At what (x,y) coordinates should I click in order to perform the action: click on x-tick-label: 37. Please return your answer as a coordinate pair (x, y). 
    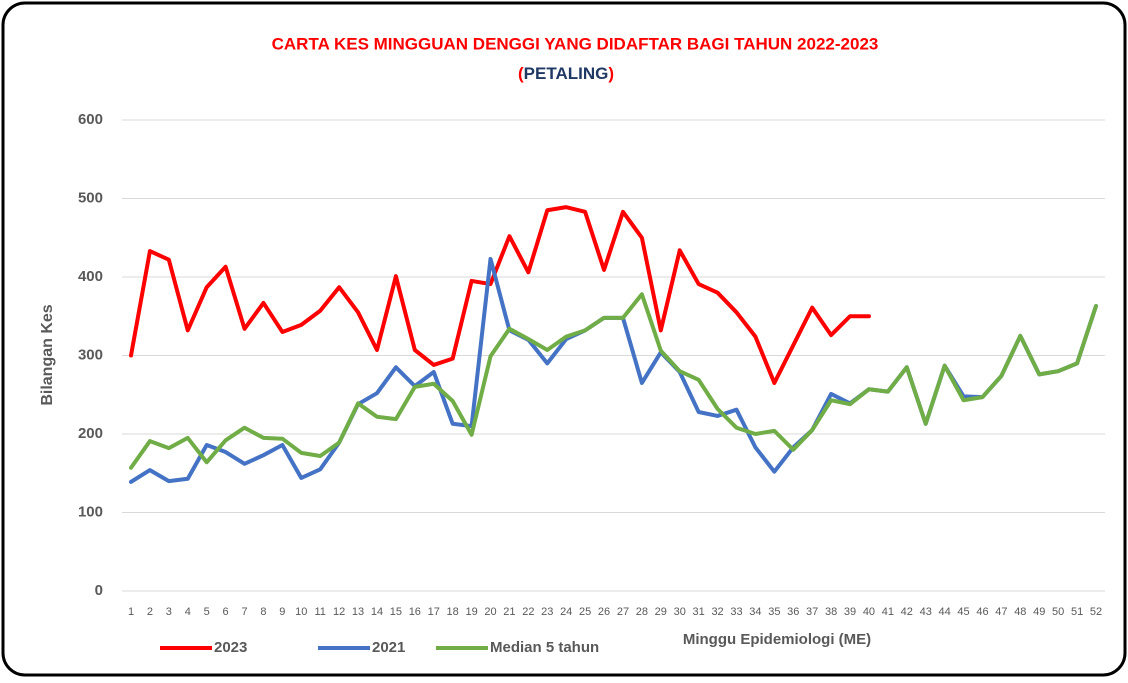
    Looking at the image, I should click on (812, 612).